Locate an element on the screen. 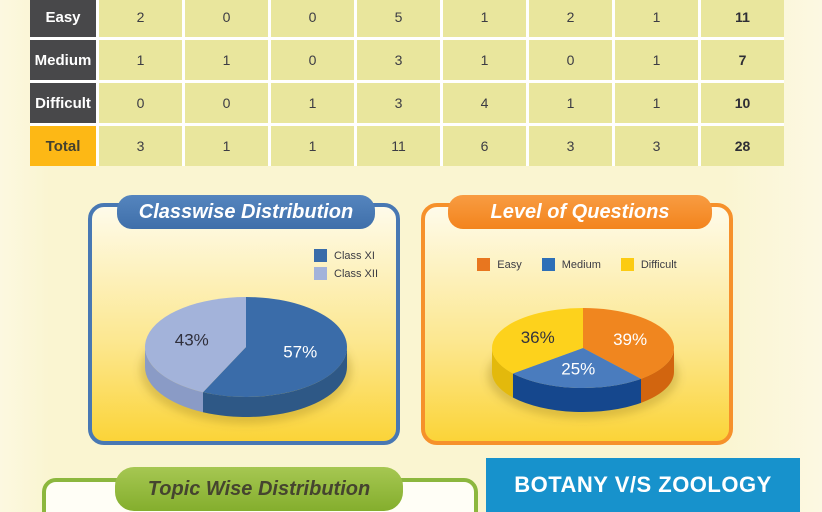  legend-label: Difficult is located at coordinates (658, 264).